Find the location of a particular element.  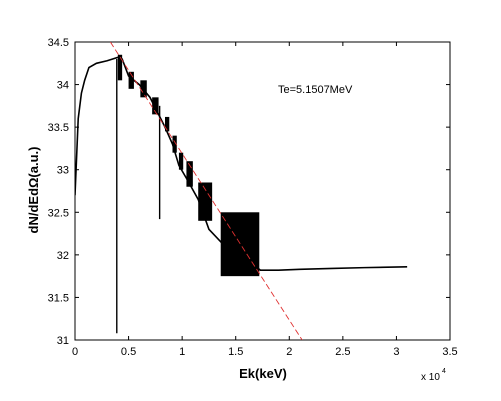

y-tick-label: 32 is located at coordinates (63, 256).